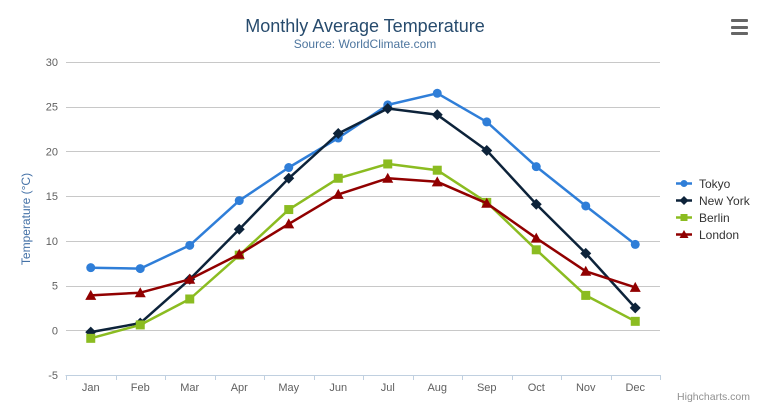  I want to click on legend: Tokyo New York Berlin London, so click(712, 209).